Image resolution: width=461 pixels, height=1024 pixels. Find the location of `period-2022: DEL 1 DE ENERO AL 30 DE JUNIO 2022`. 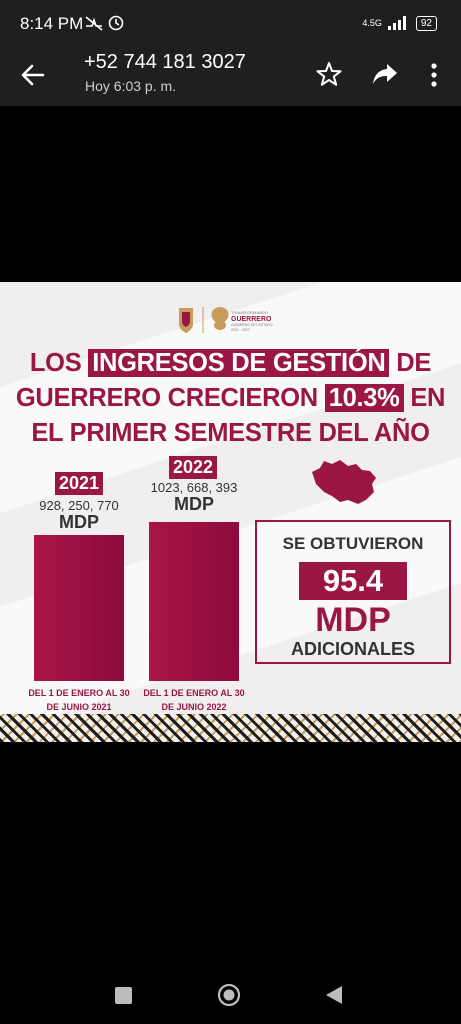

period-2022: DEL 1 DE ENERO AL 30 DE JUNIO 2022 is located at coordinates (194, 700).